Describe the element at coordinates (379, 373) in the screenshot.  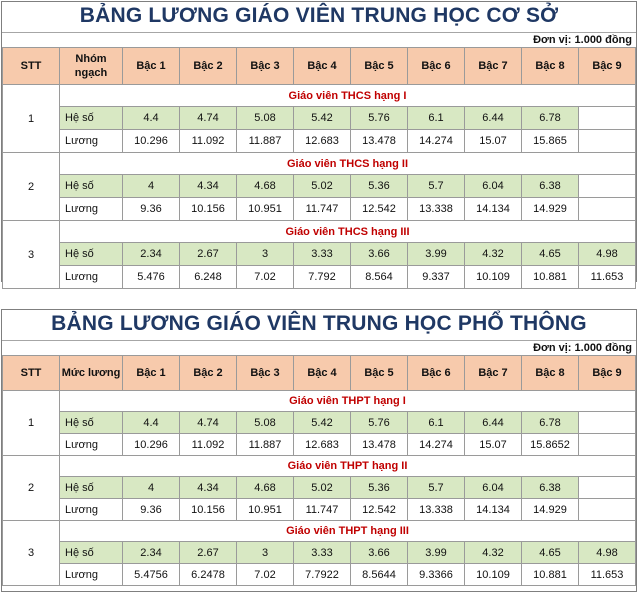
I see `header-level: Bậc 5` at that location.